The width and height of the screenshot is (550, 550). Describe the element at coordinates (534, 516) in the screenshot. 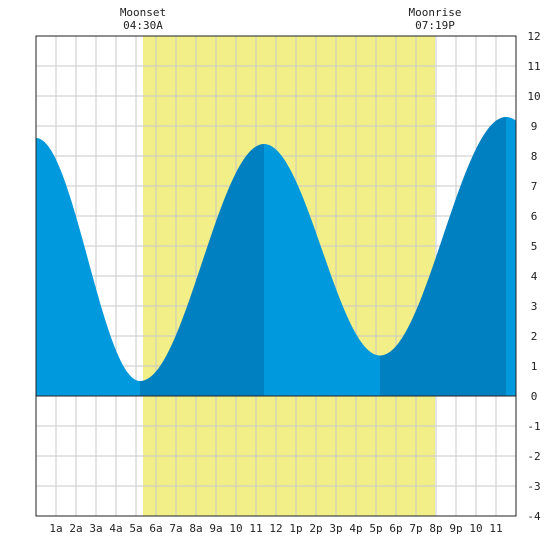

I see `y-tick-label: -4` at that location.